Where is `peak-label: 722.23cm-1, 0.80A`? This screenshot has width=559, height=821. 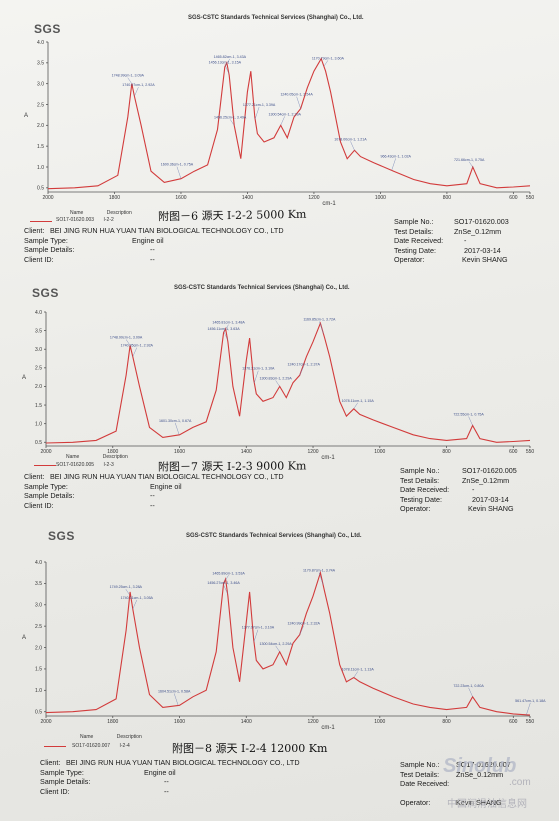
peak-label: 722.23cm-1, 0.80A is located at coordinates (468, 686).